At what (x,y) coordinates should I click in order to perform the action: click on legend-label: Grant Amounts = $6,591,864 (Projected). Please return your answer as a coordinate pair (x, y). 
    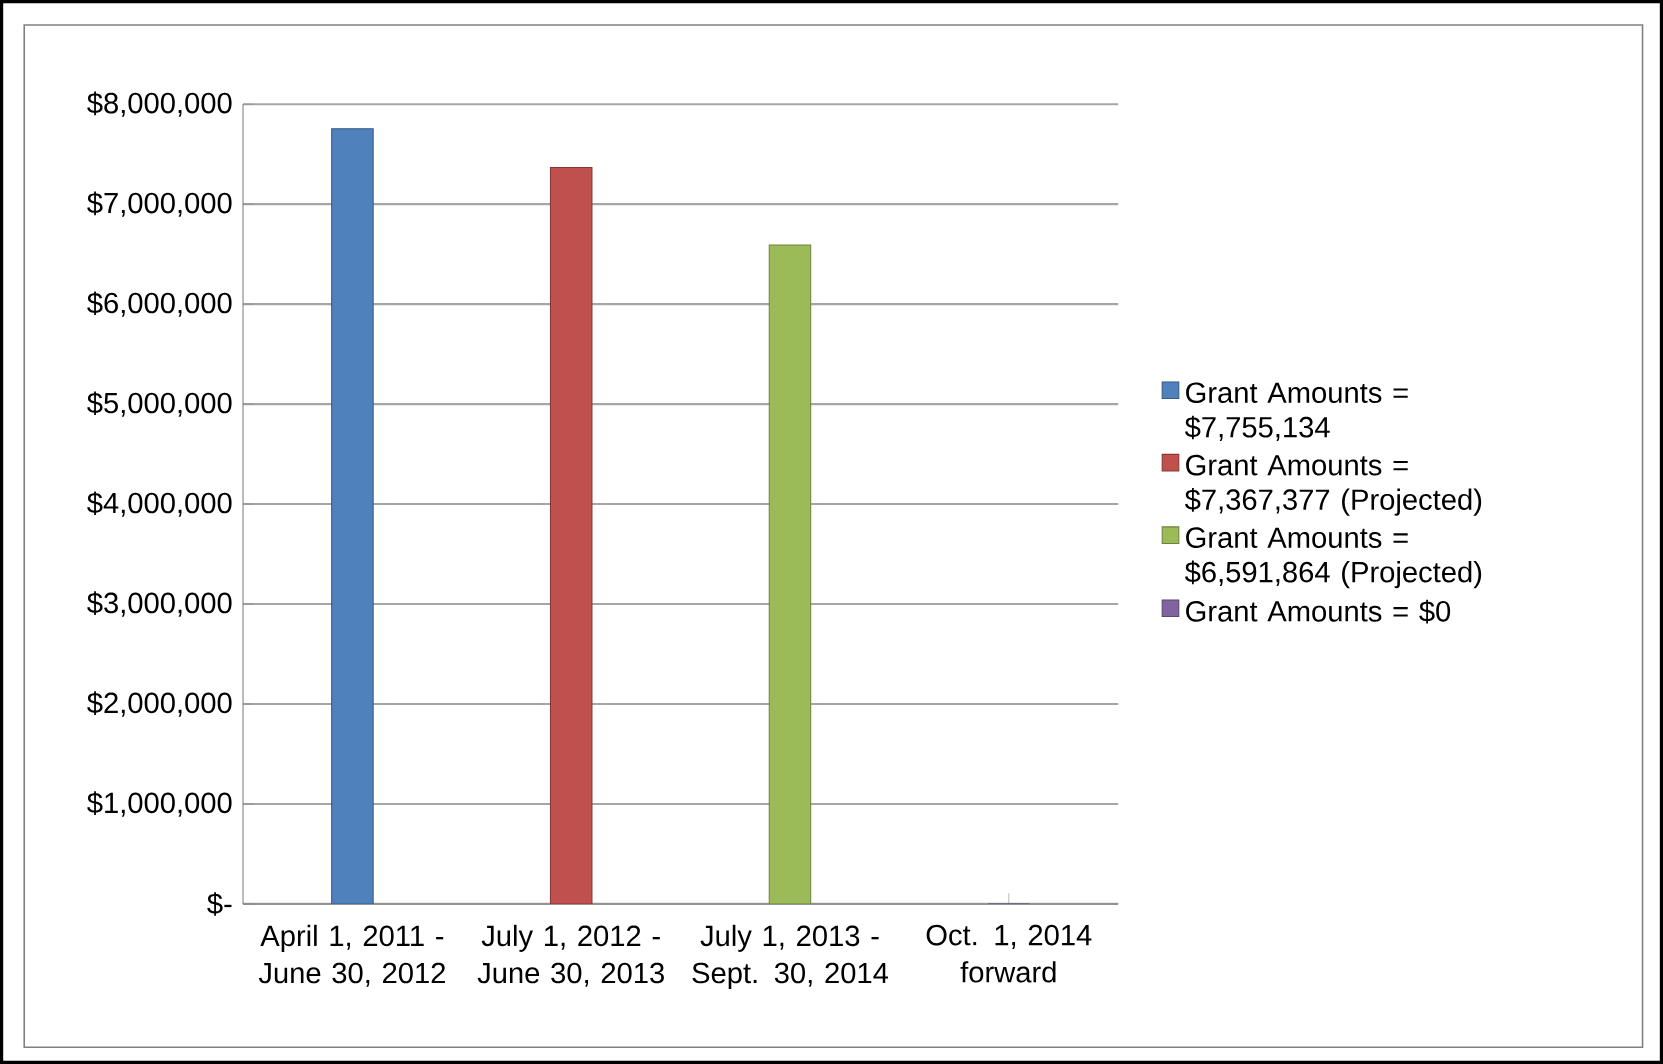
    Looking at the image, I should click on (1333, 558).